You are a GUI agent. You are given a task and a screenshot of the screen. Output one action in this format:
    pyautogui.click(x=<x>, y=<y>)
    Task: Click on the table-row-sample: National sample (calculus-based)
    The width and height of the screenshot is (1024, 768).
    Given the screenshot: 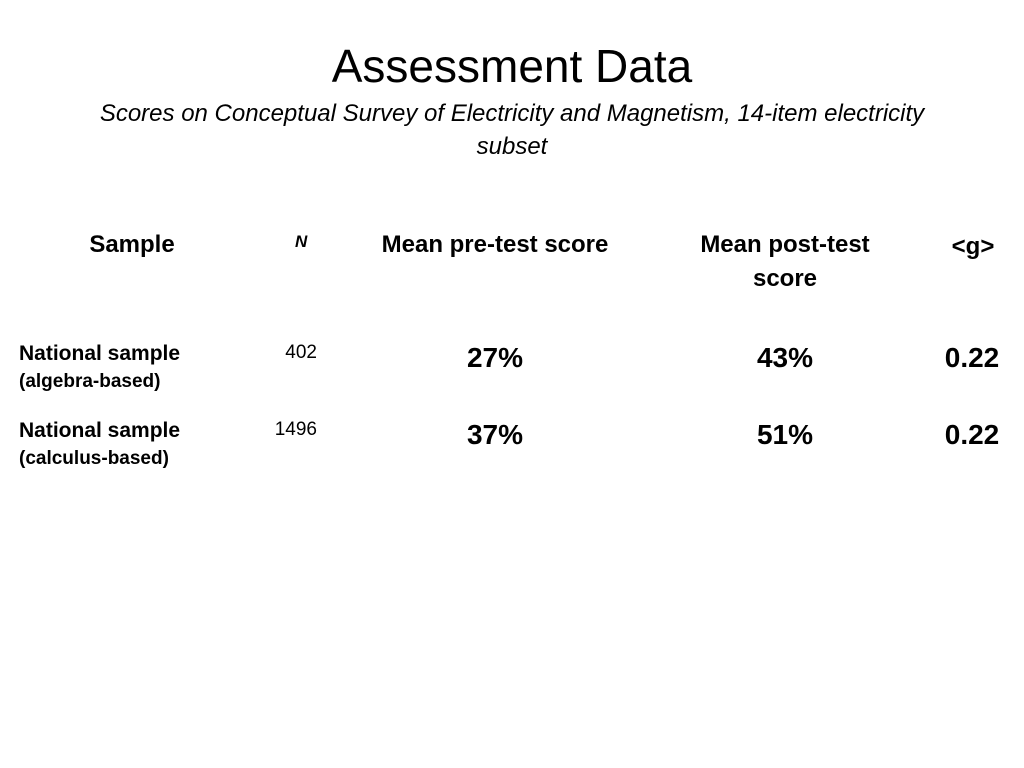 What is the action you would take?
    pyautogui.click(x=129, y=444)
    